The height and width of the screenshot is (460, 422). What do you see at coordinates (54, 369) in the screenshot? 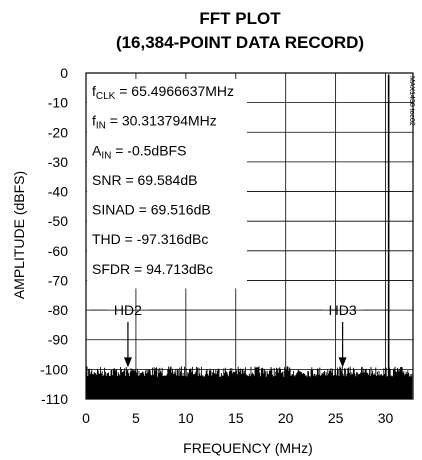
I see `y-tick-label: -100` at bounding box center [54, 369].